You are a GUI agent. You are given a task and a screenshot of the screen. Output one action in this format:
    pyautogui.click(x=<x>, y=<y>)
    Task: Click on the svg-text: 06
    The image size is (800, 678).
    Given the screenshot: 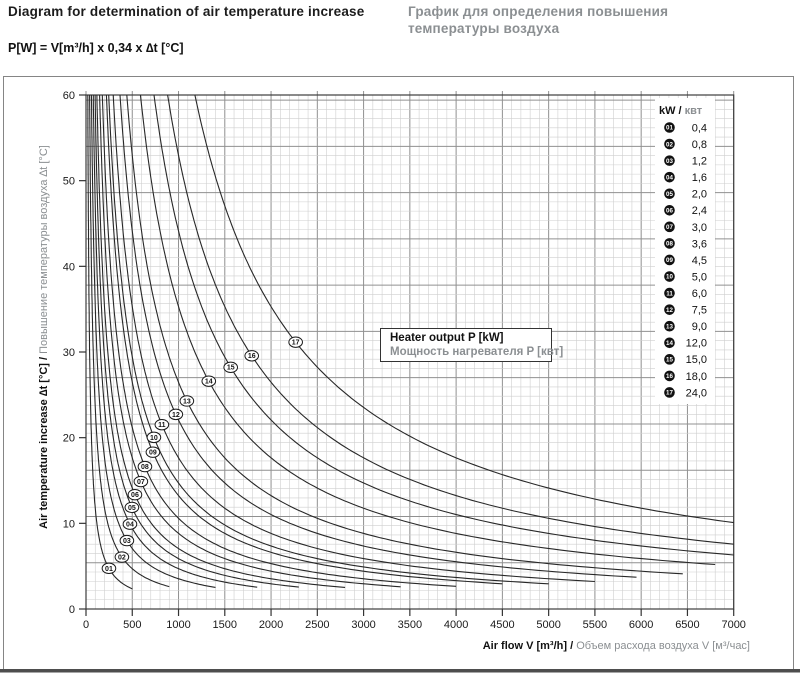 What is the action you would take?
    pyautogui.click(x=135, y=495)
    